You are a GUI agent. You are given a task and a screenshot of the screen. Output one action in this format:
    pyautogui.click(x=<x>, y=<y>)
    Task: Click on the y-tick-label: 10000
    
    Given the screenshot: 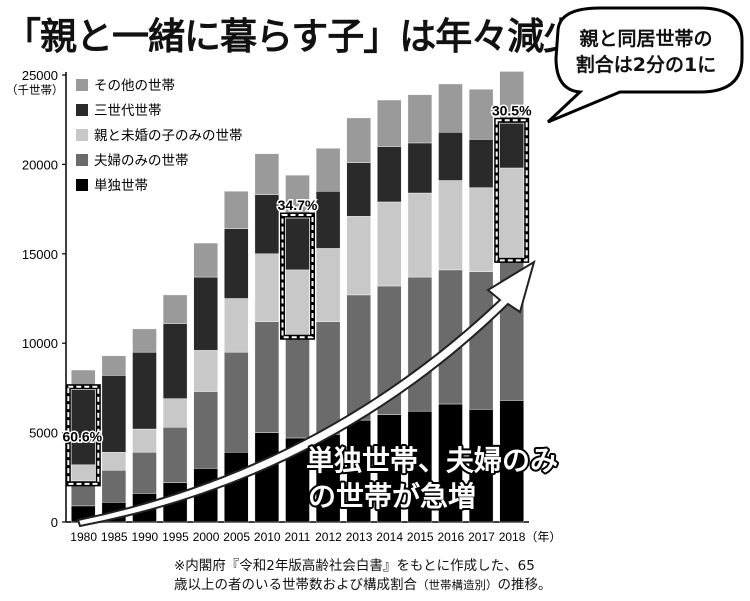 What is the action you would take?
    pyautogui.click(x=40, y=343)
    